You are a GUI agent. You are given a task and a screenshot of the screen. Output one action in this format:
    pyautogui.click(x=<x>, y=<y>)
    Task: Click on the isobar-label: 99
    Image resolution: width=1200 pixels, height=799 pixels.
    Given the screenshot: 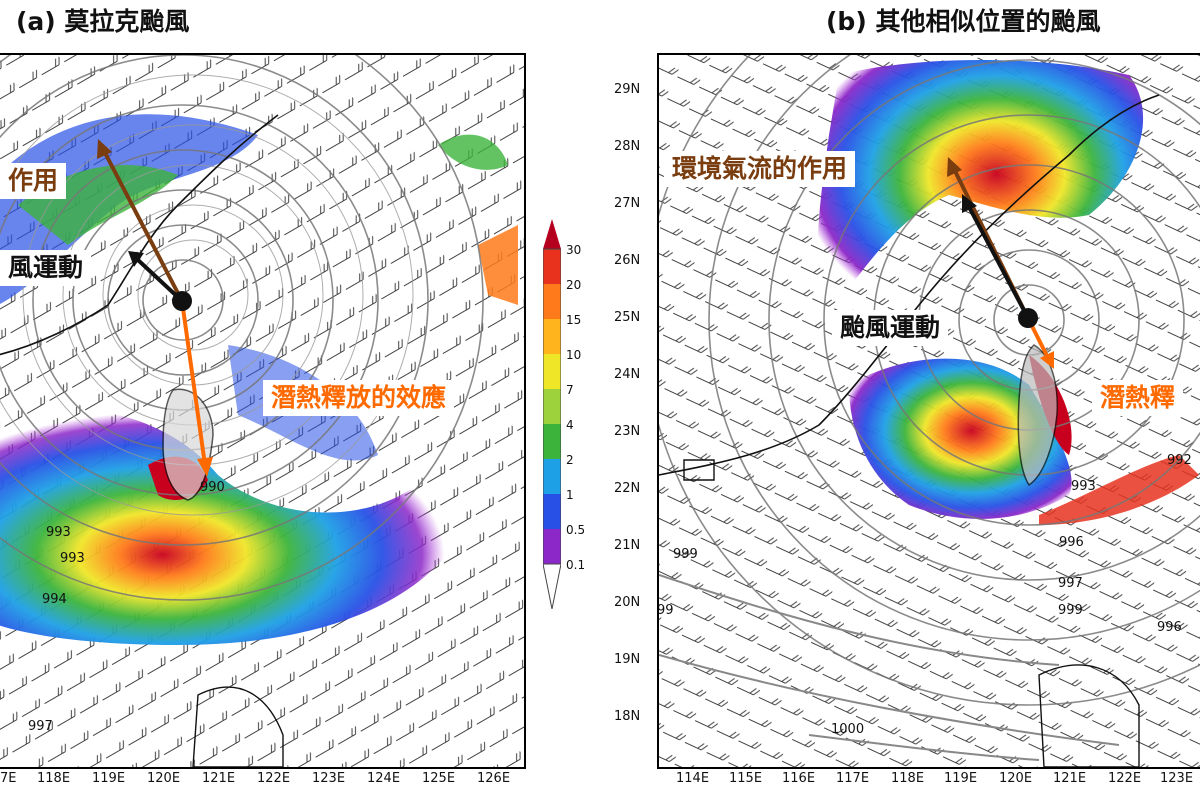 What is the action you would take?
    pyautogui.click(x=665, y=610)
    